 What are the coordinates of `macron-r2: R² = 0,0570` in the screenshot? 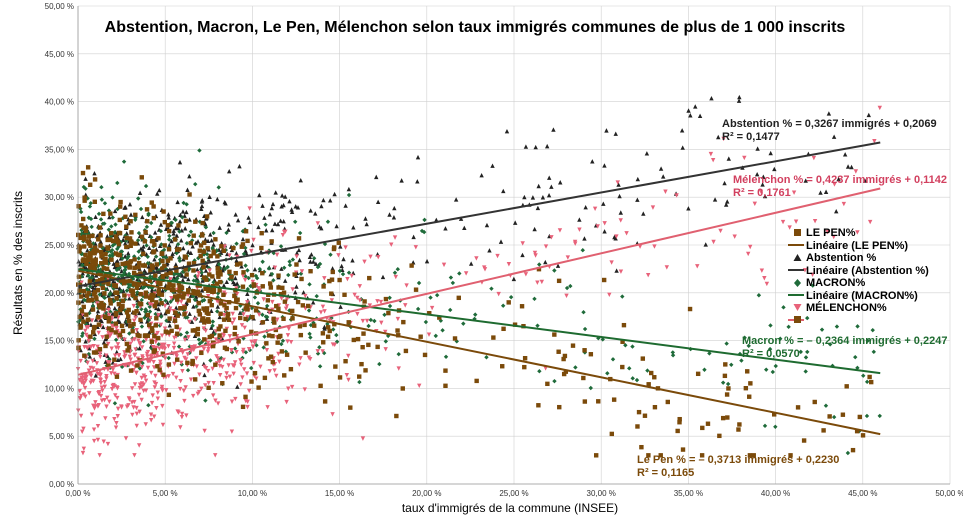 It's located at (771, 354).